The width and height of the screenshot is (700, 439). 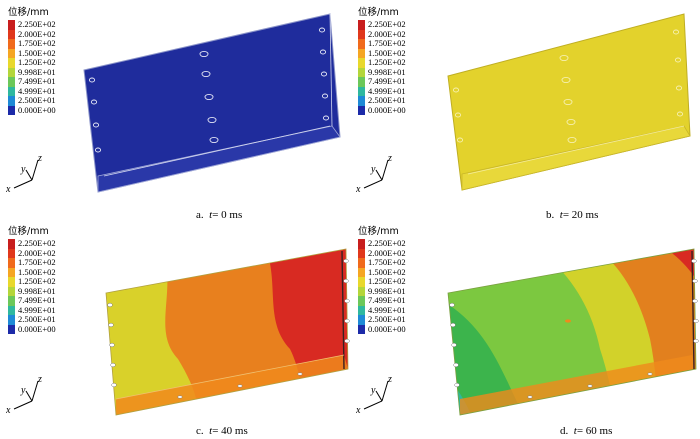 What do you see at coordinates (37, 281) in the screenshot?
I see `legend-value: 1.250E+02` at bounding box center [37, 281].